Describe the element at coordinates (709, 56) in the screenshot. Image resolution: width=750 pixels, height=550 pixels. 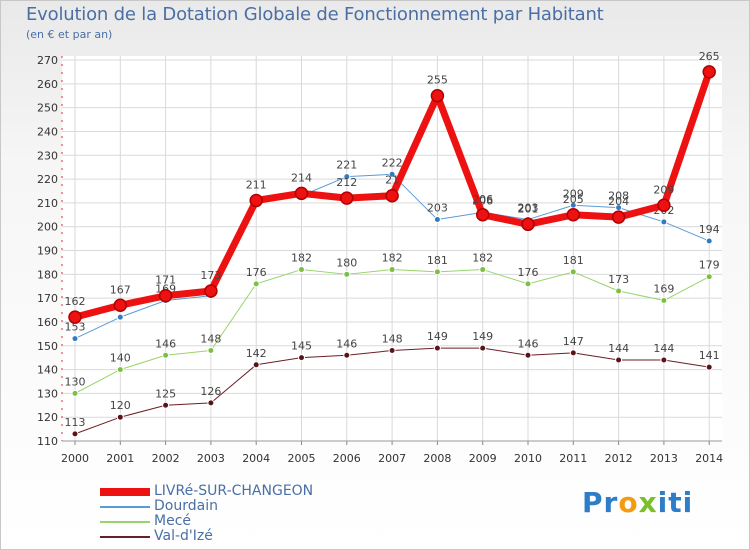
I see `data-label: 265` at that location.